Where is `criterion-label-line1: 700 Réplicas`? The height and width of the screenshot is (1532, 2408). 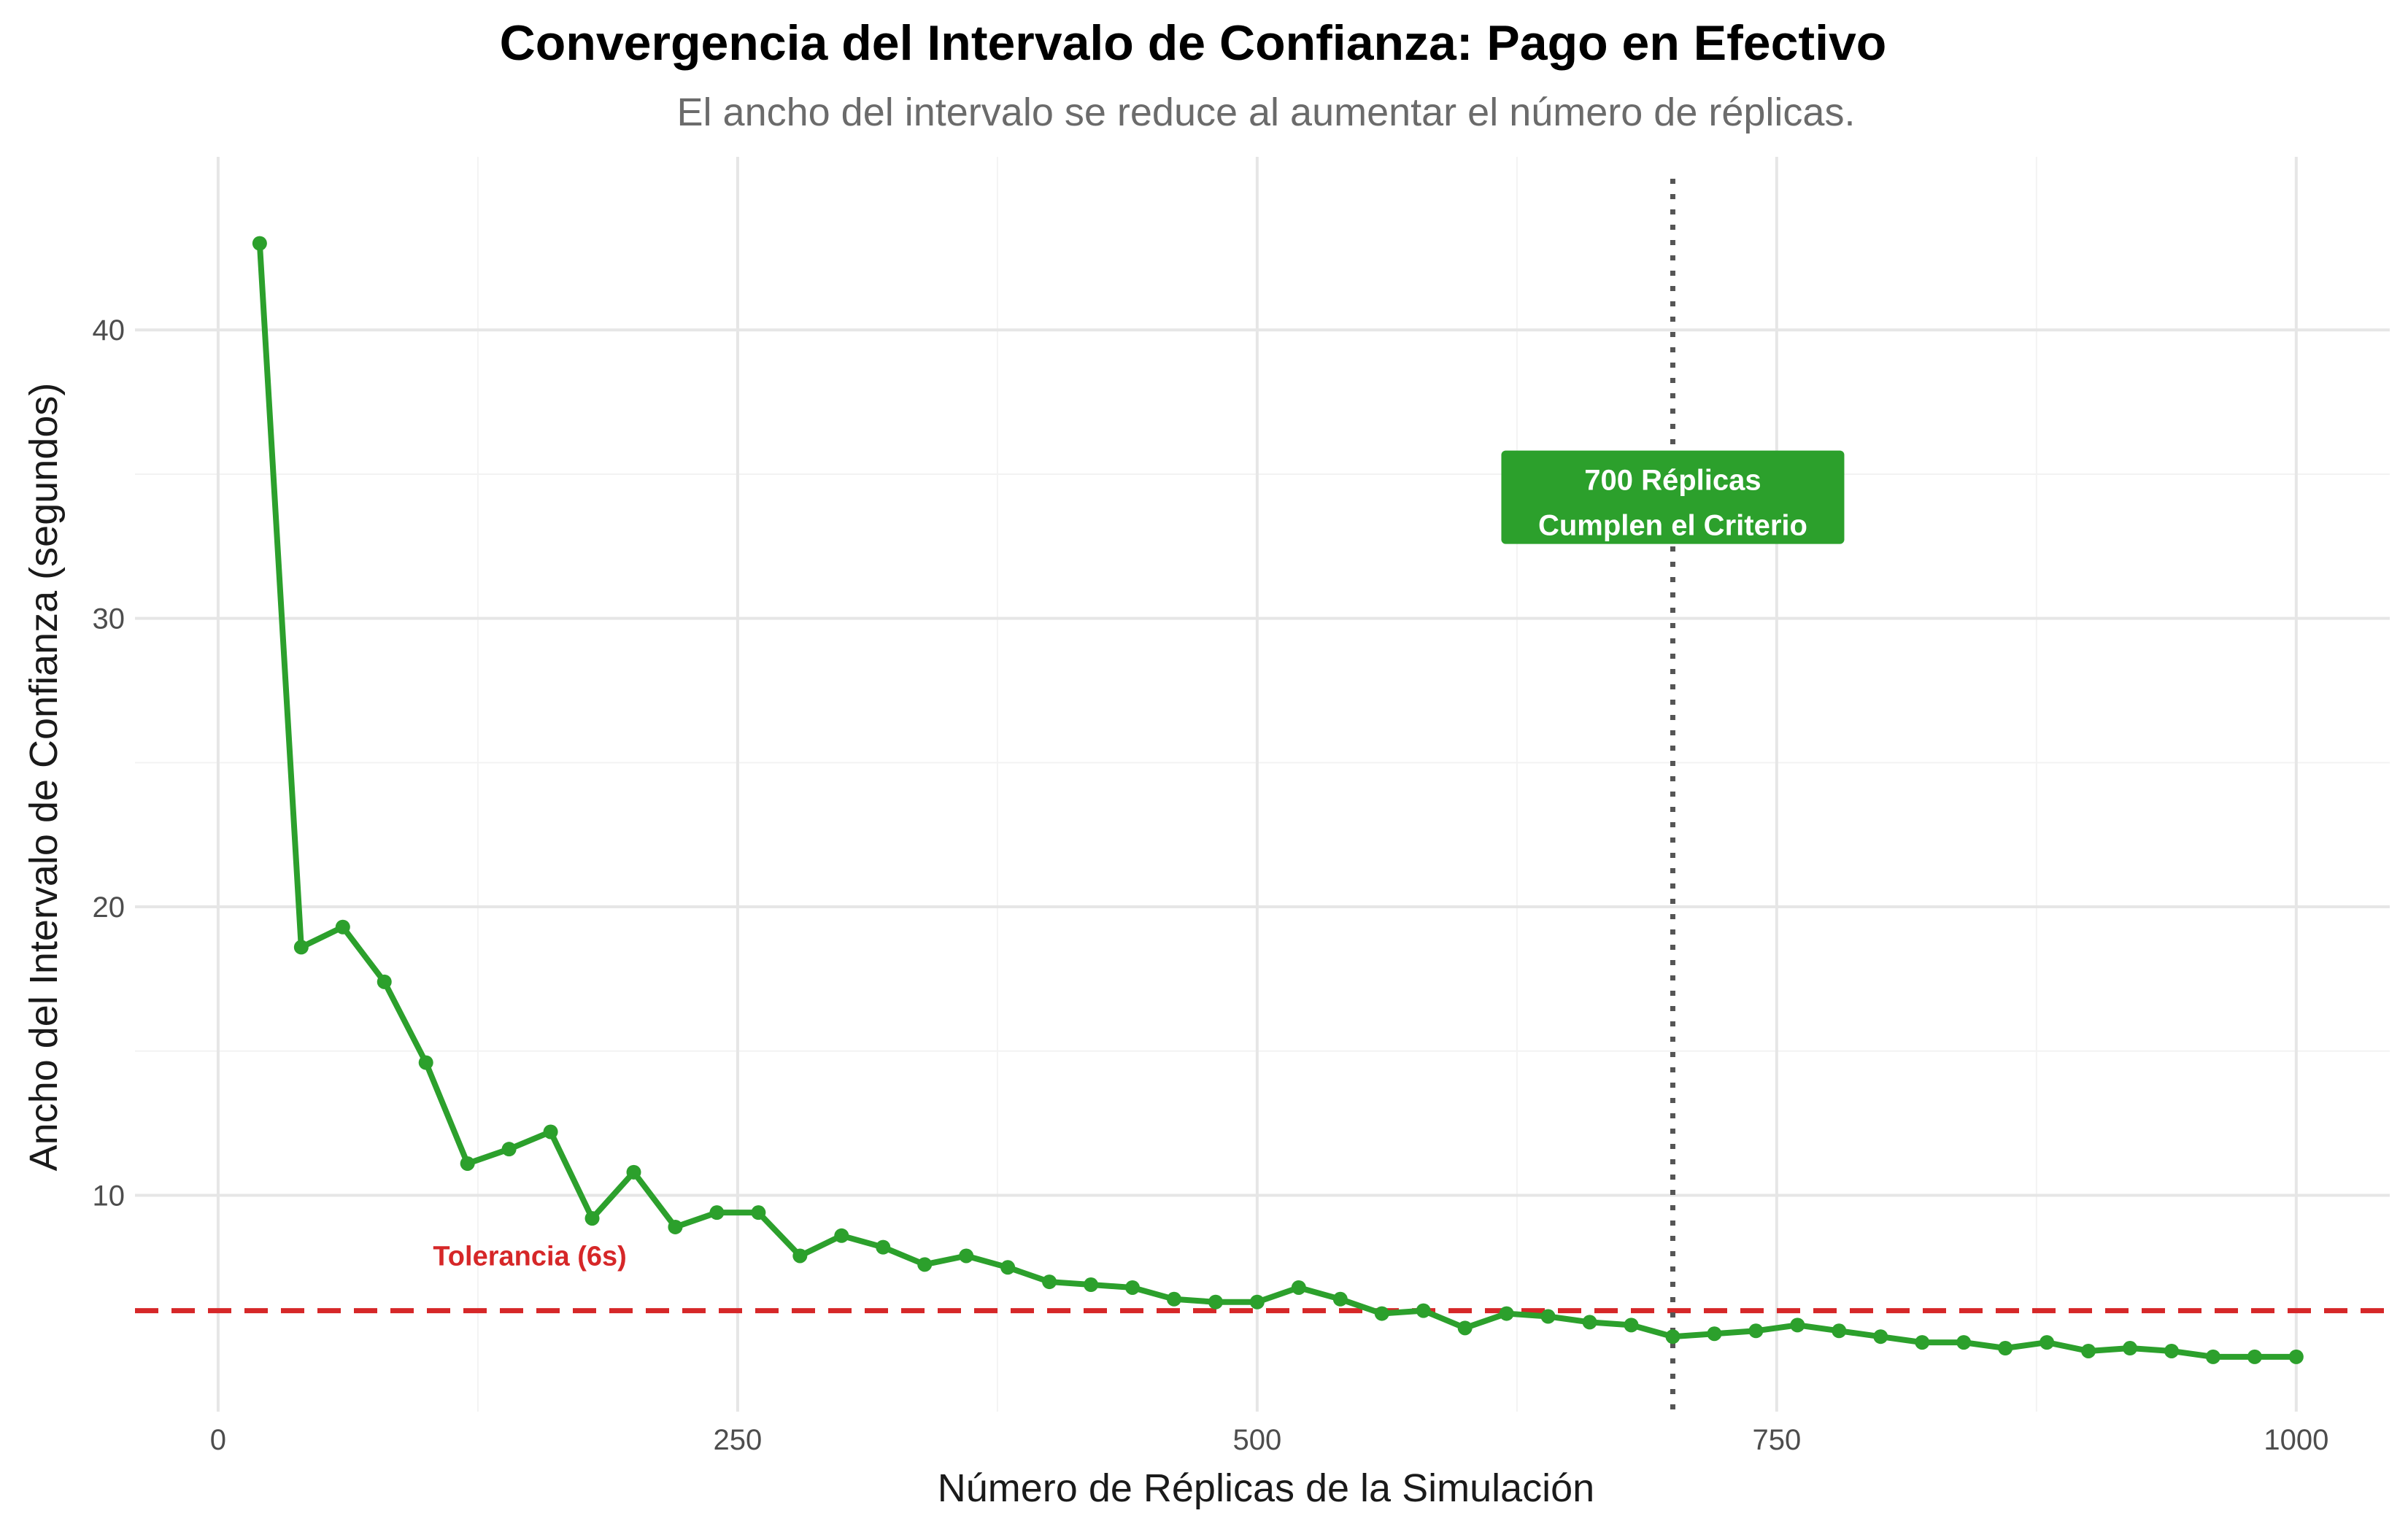 criterion-label-line1: 700 Réplicas is located at coordinates (1672, 481).